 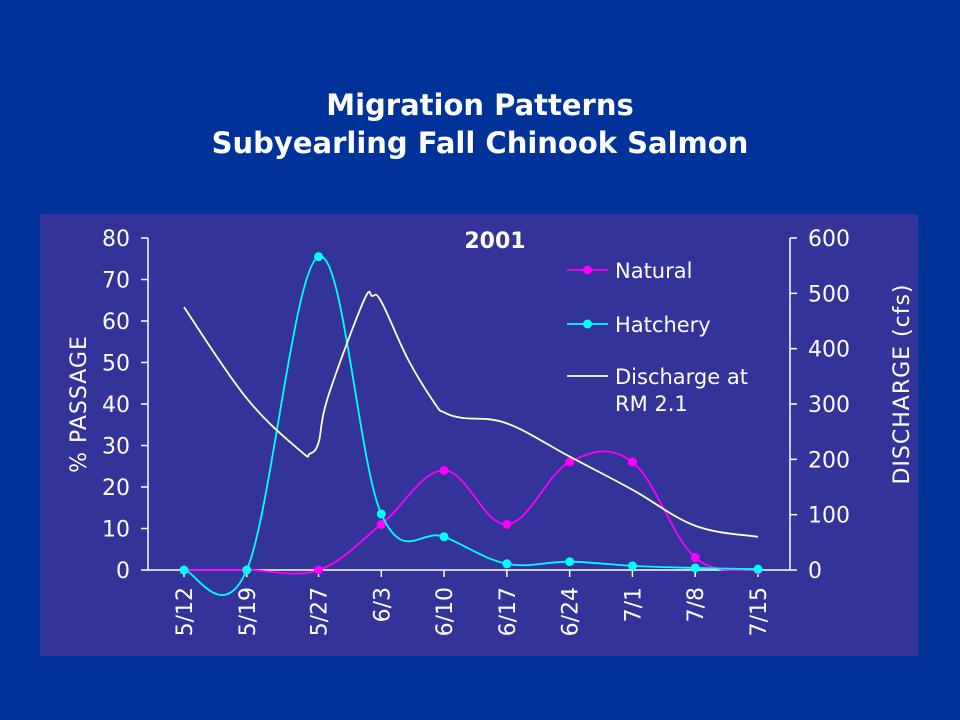 I want to click on legend-hatchery-marker, so click(x=587, y=324).